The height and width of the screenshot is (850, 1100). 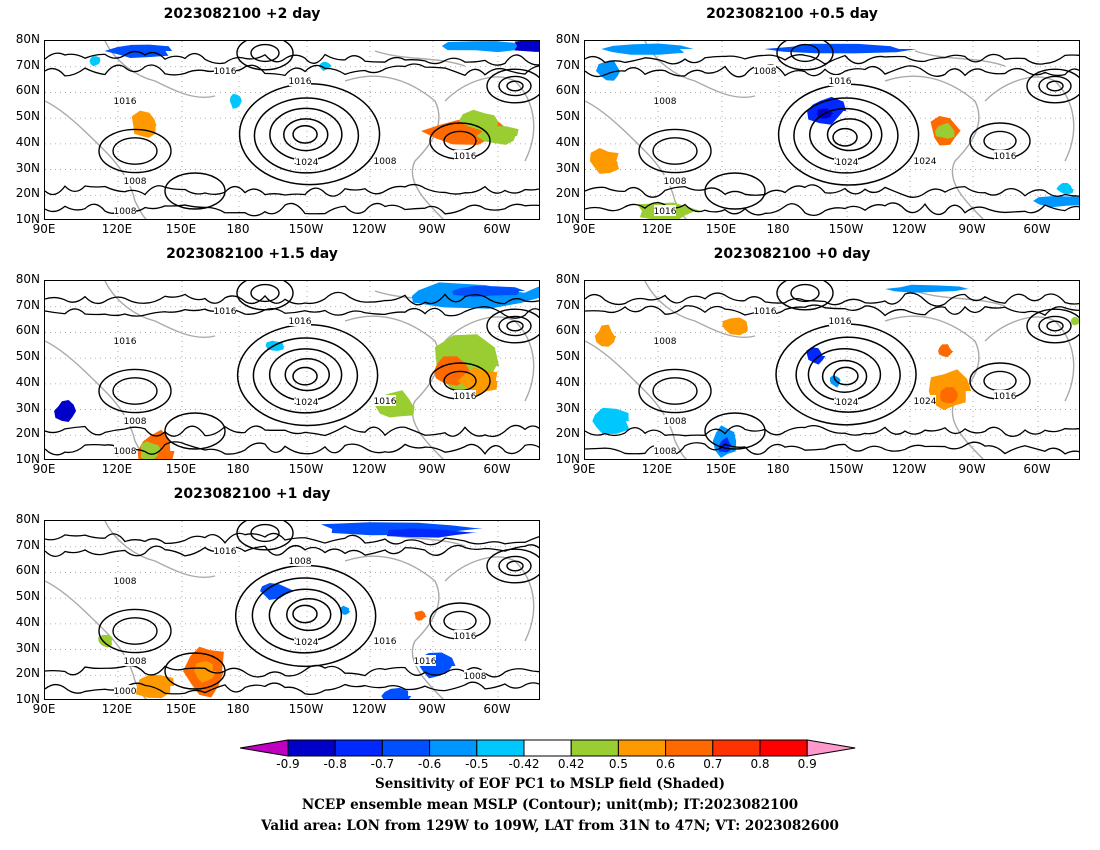 I want to click on lat-tick-label: 60N, so click(x=27, y=90).